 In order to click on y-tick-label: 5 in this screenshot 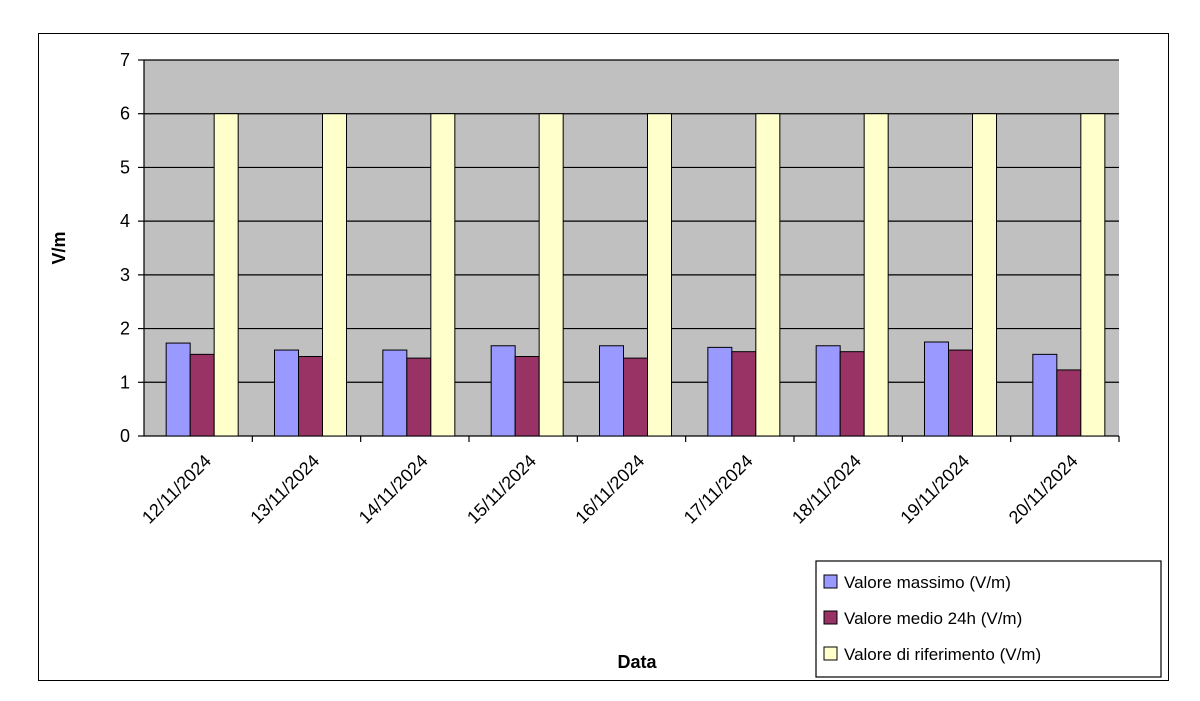, I will do `click(125, 167)`.